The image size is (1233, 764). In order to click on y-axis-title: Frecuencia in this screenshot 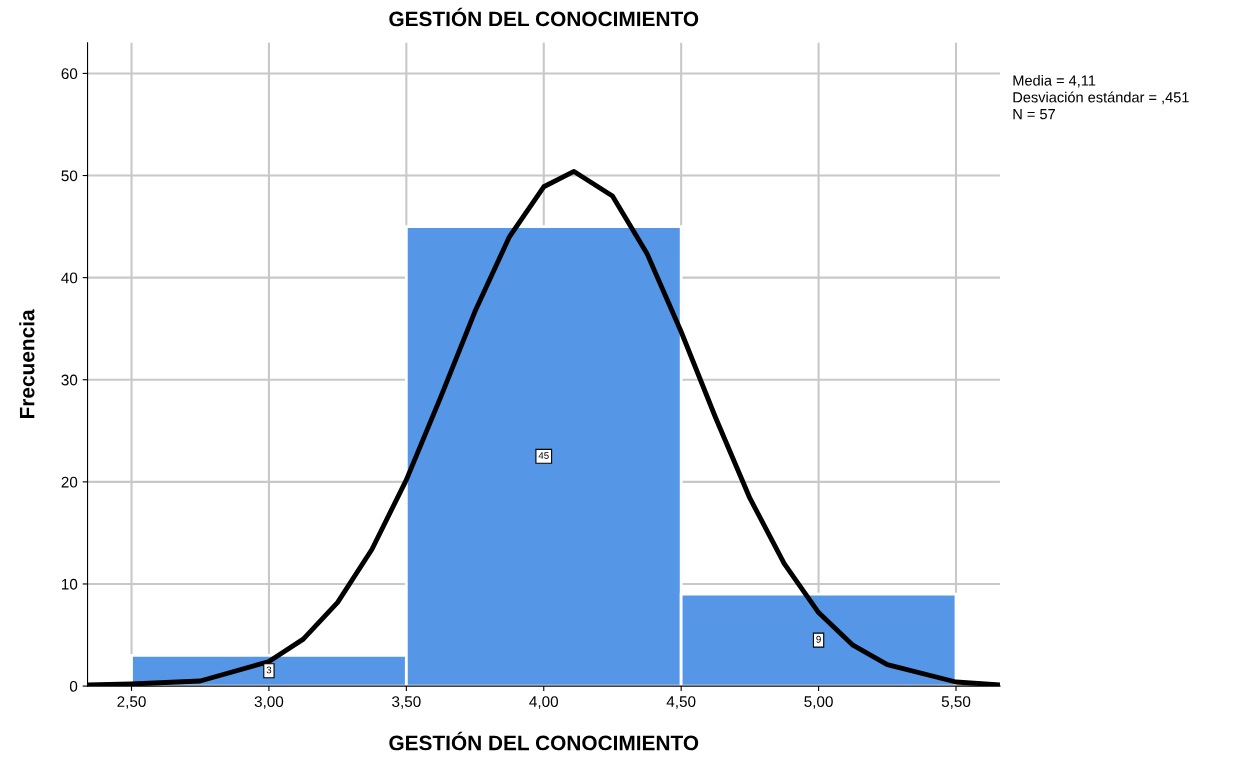, I will do `click(27, 364)`.